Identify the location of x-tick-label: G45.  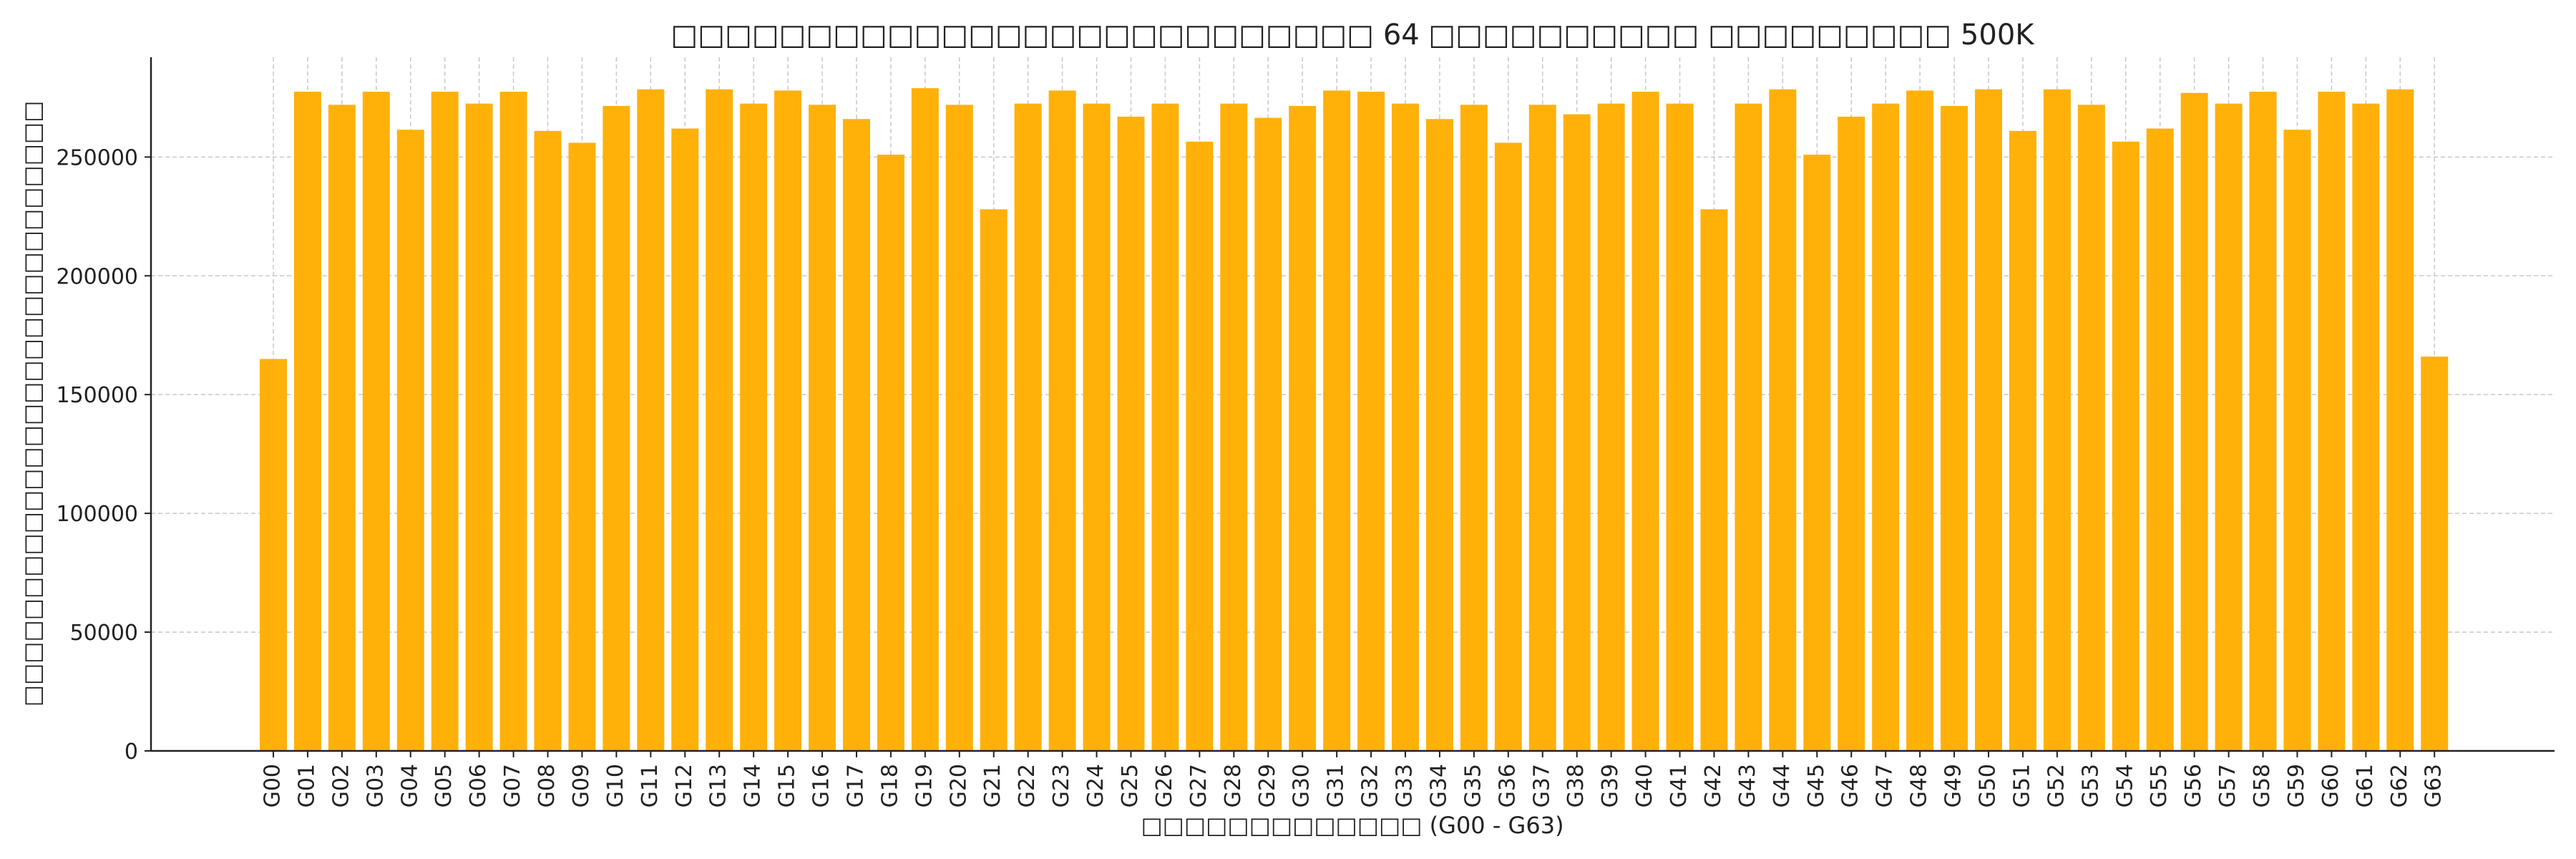
(1816, 785).